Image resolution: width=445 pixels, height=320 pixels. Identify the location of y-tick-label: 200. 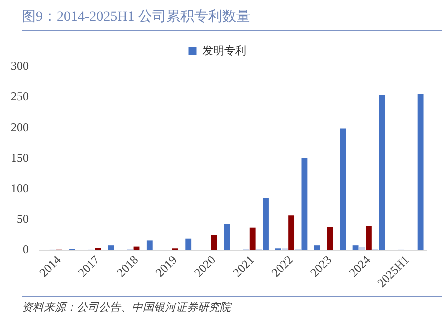
(20, 127).